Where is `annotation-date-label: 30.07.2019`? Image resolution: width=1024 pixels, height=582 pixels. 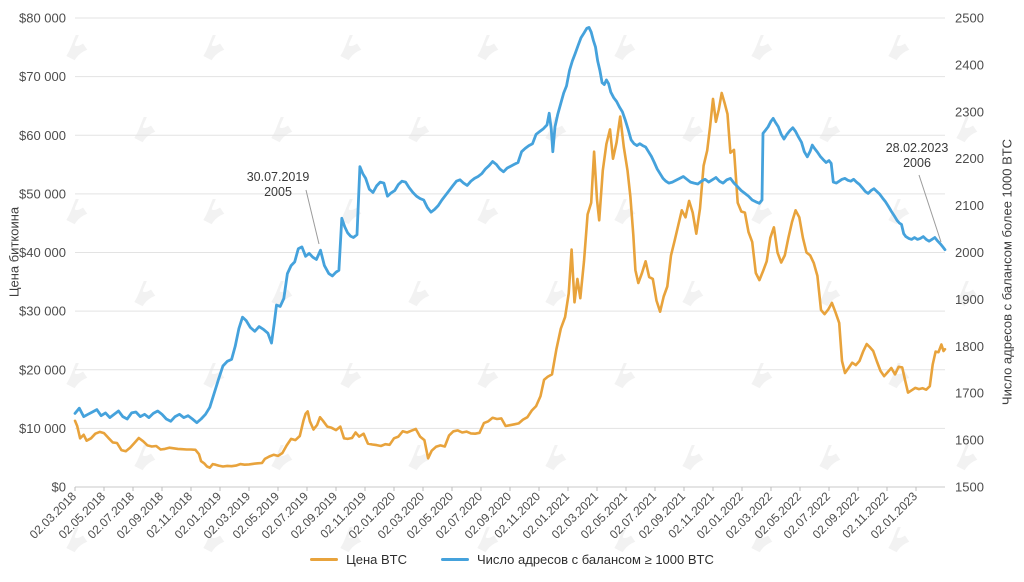
annotation-date-label: 30.07.2019 is located at coordinates (278, 177).